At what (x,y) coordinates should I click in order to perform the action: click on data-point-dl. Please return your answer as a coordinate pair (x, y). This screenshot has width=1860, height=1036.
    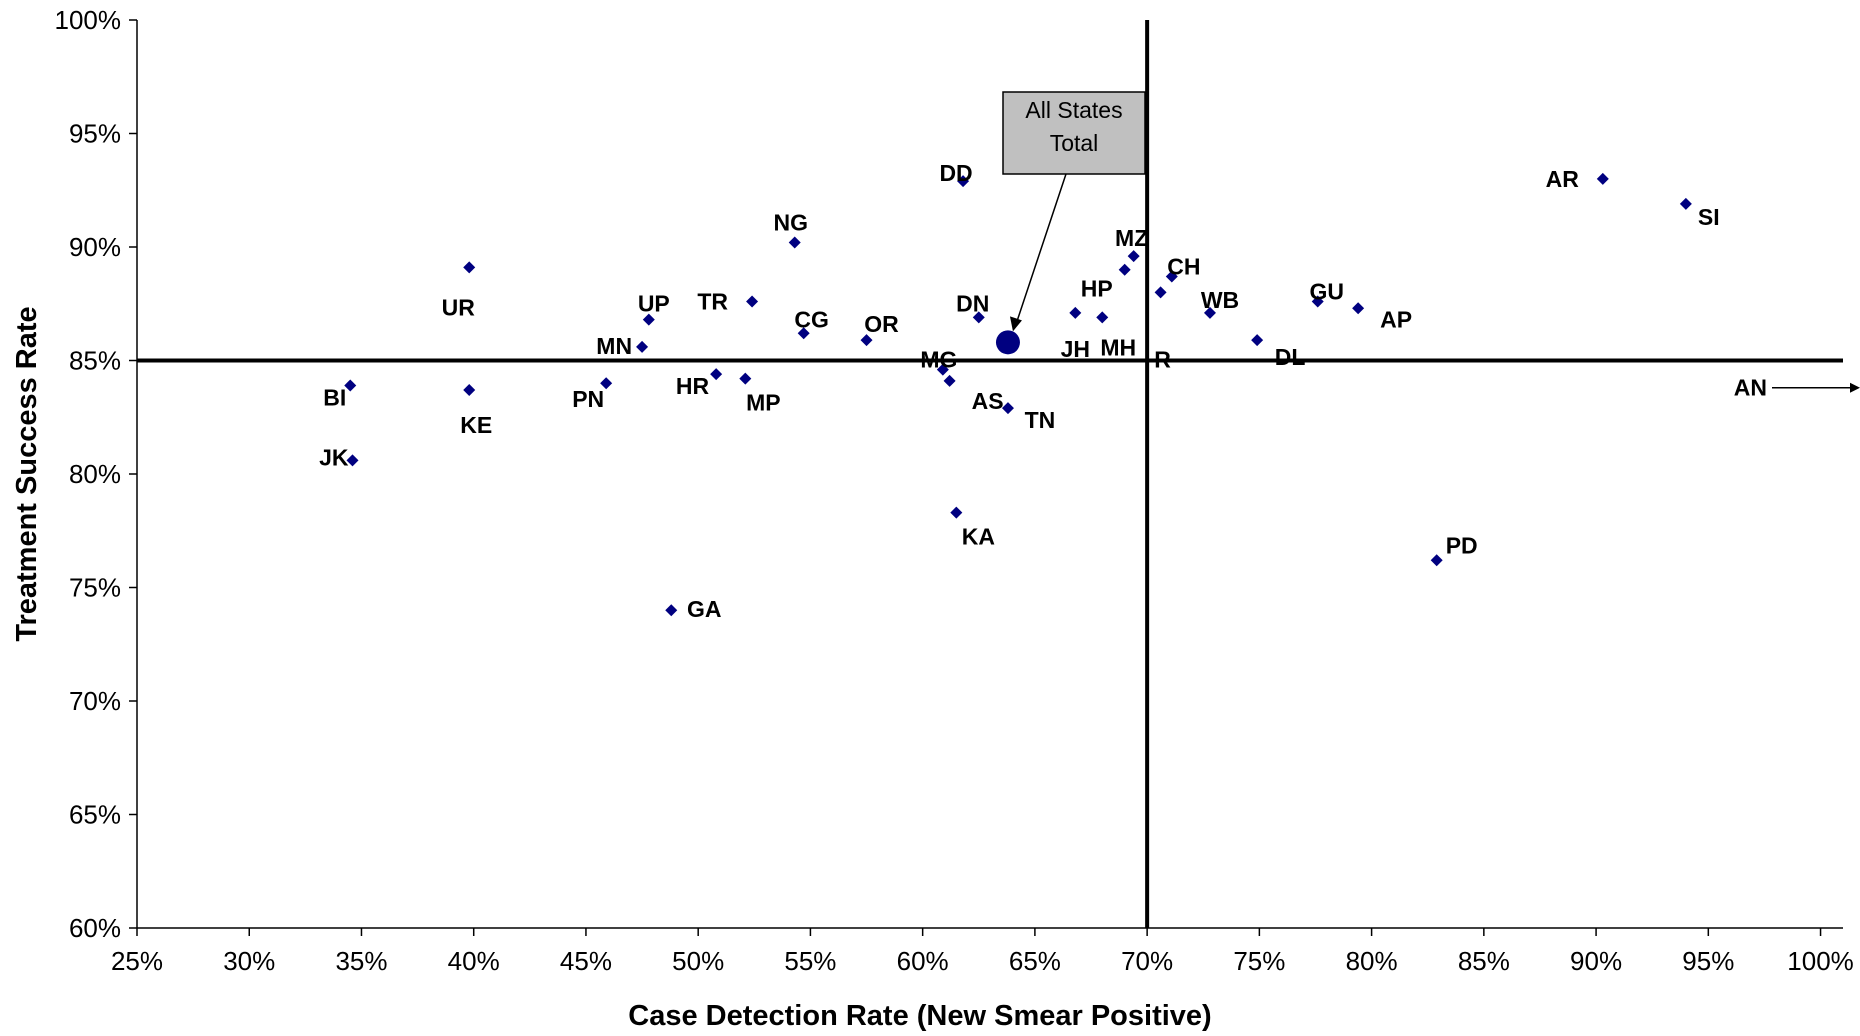
    Looking at the image, I should click on (1257, 340).